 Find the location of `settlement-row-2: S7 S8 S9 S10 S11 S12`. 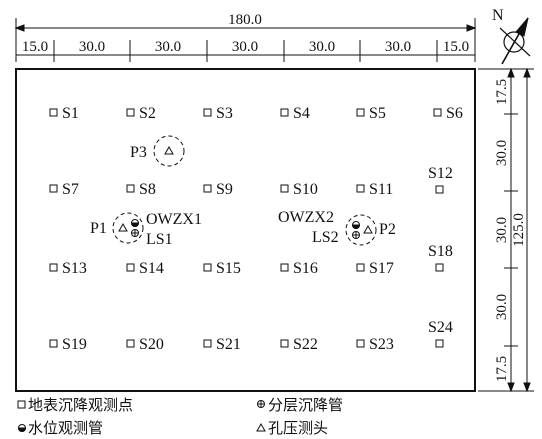

settlement-row-2: S7 S8 S9 S10 S11 S12 is located at coordinates (251, 181).